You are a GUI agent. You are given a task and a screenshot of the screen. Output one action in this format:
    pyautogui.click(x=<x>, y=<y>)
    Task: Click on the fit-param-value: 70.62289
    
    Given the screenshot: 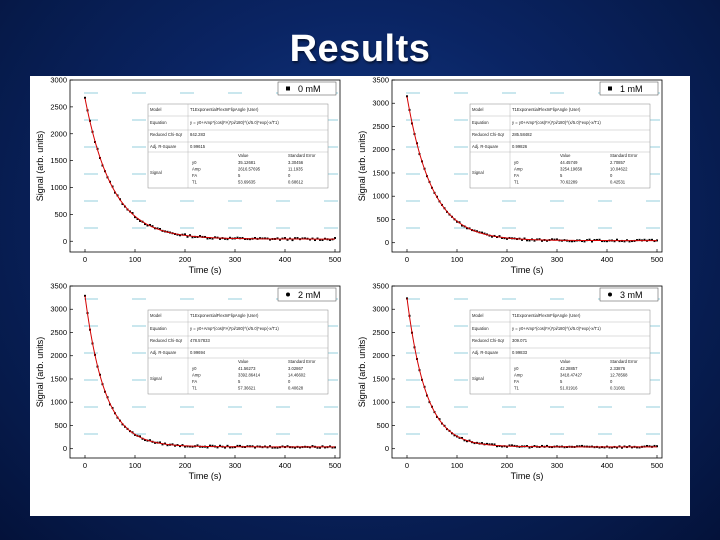 What is the action you would take?
    pyautogui.click(x=569, y=182)
    